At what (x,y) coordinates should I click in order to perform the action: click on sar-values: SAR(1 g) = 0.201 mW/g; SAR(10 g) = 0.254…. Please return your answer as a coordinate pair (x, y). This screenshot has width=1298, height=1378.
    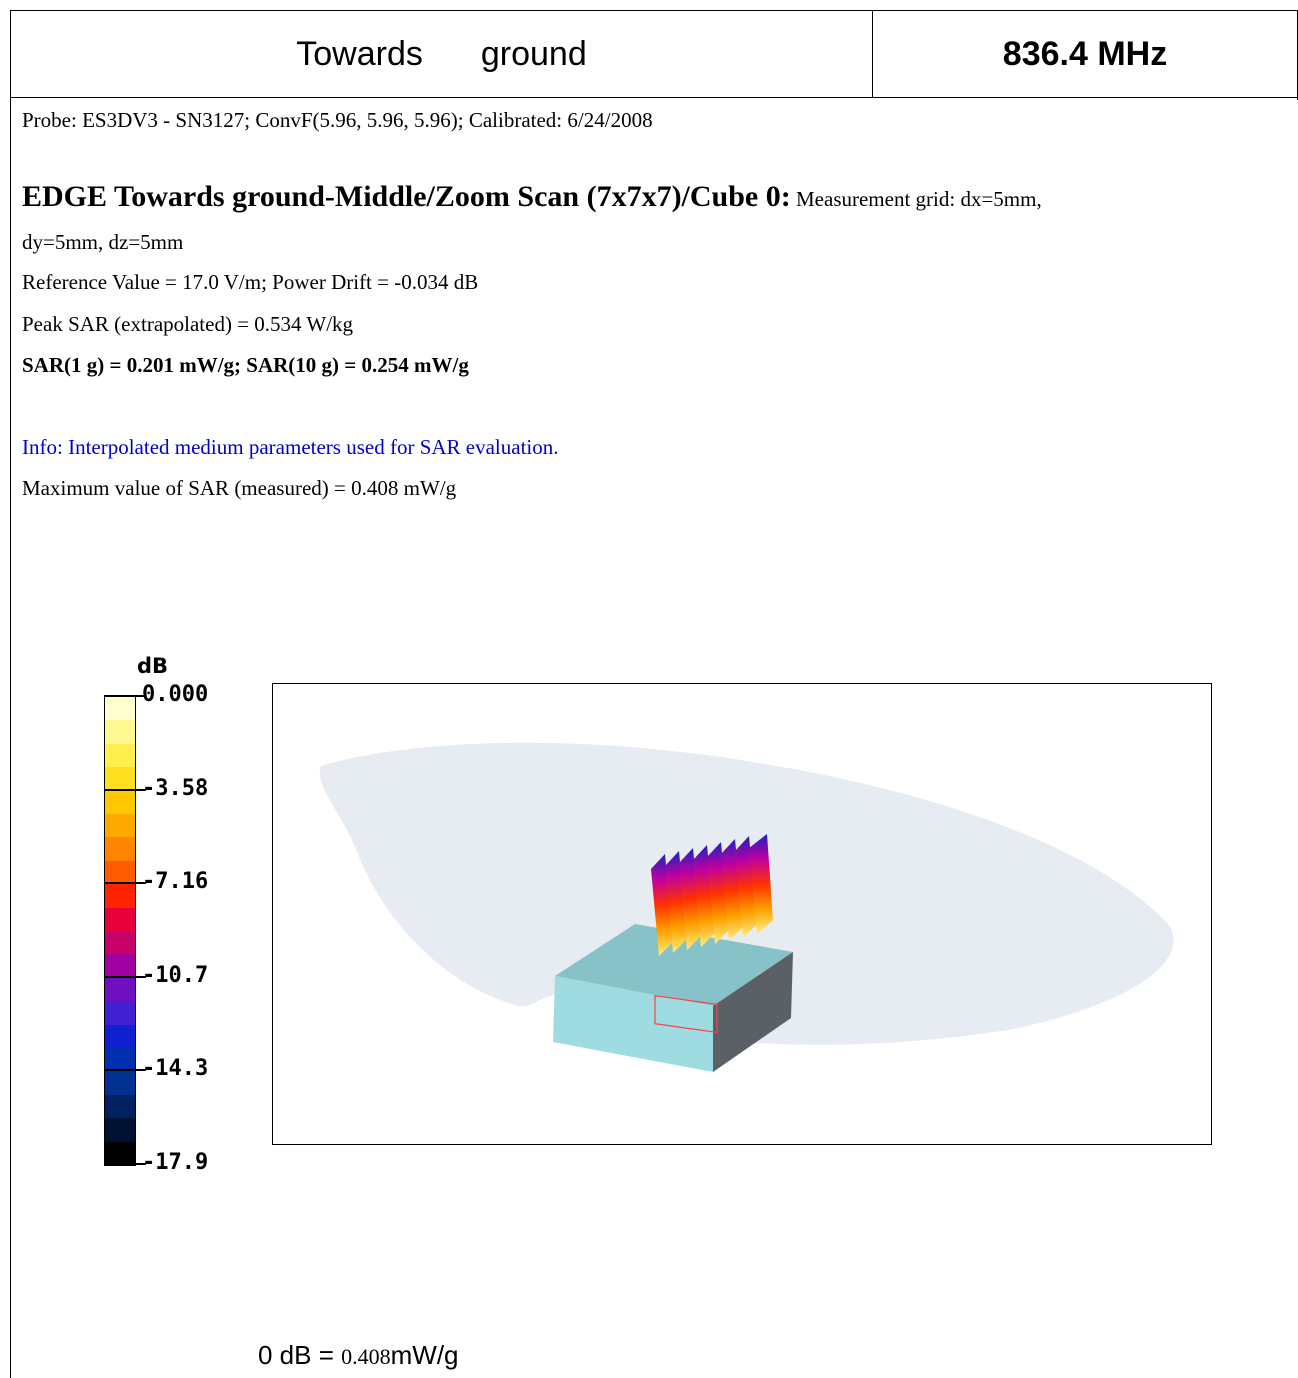
    Looking at the image, I should click on (245, 365).